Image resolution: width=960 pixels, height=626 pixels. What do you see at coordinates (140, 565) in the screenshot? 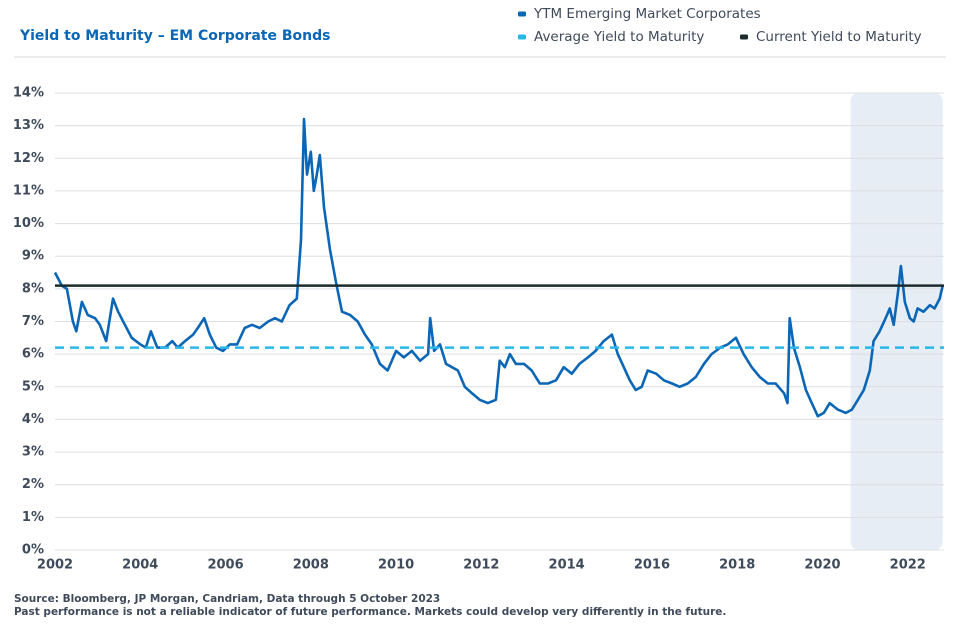
I see `x-tick-label: 2004` at bounding box center [140, 565].